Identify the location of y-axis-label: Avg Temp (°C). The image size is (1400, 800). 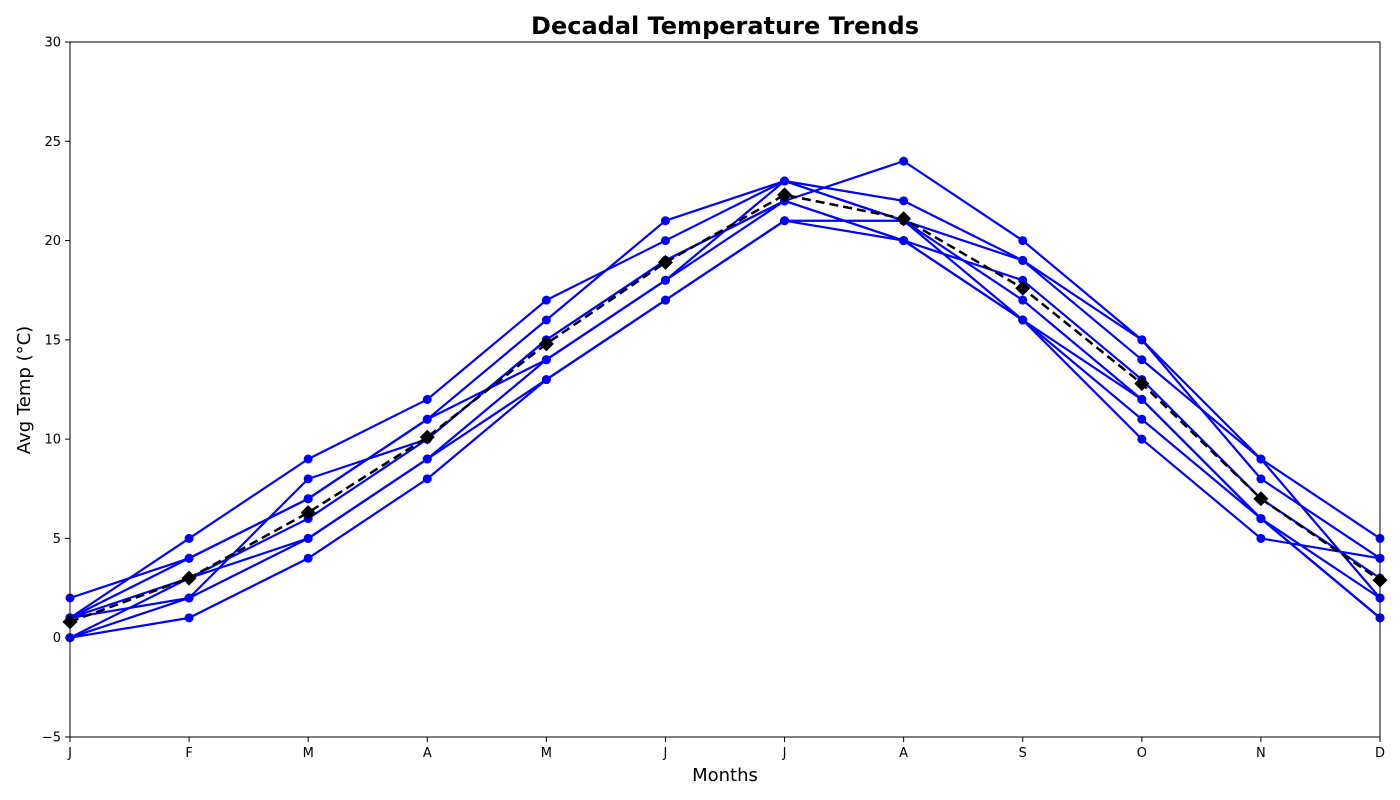
(24, 390).